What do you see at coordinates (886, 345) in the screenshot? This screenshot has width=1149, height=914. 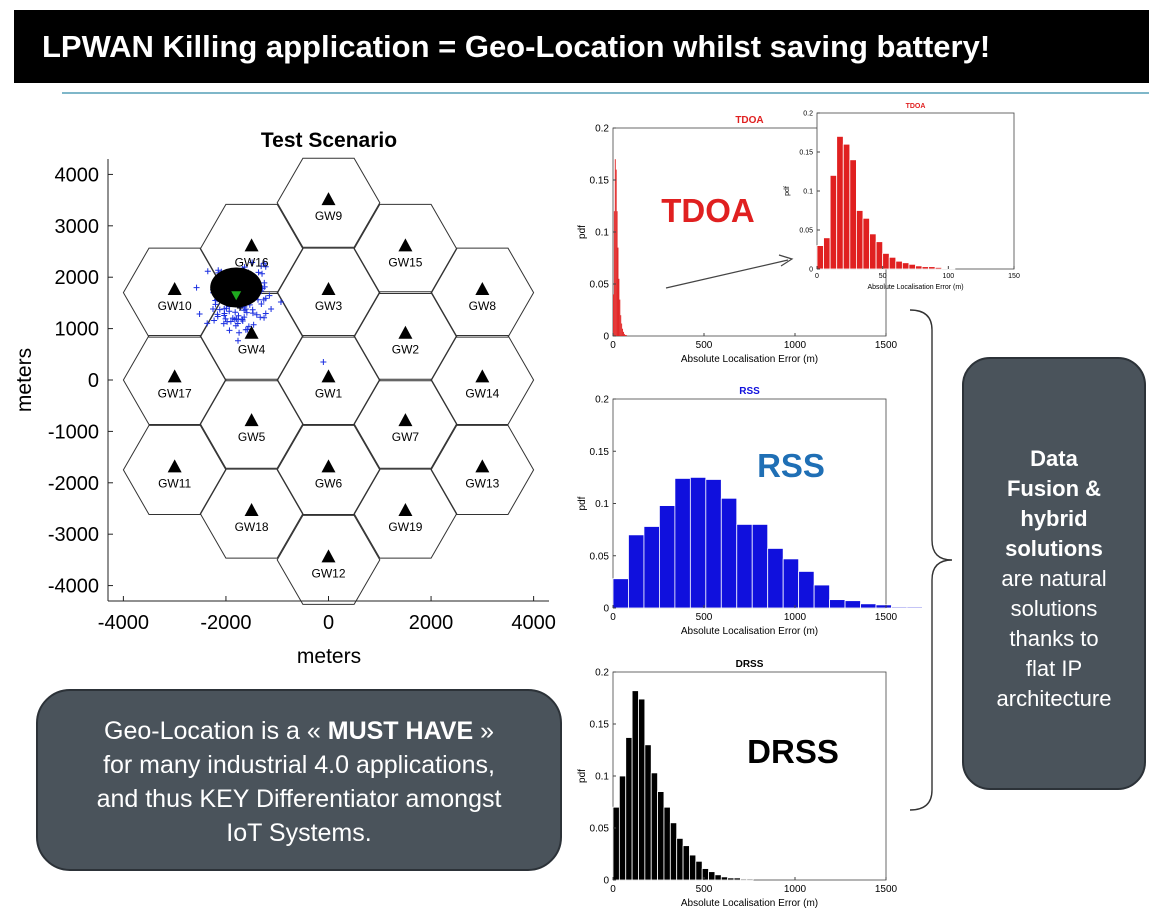 I see `x-tick-label: 1500` at bounding box center [886, 345].